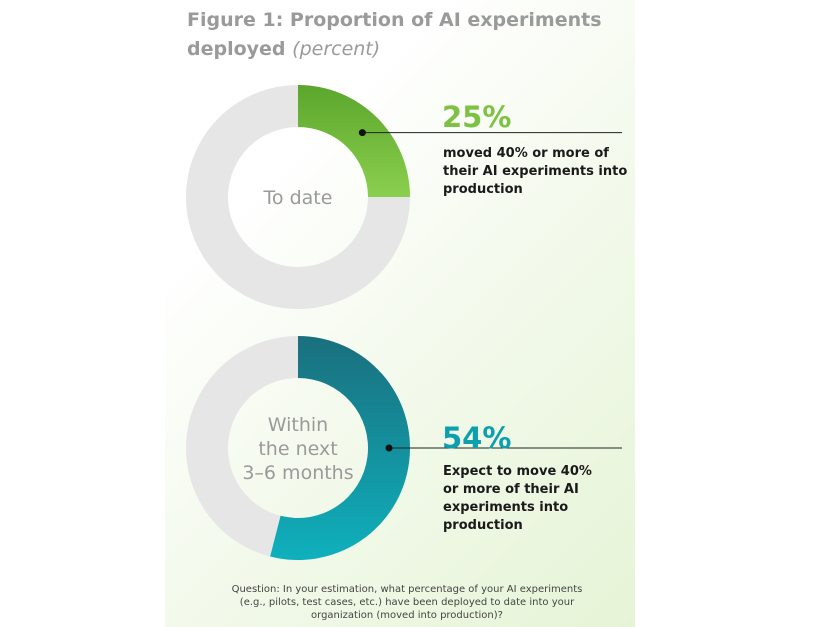 The width and height of the screenshot is (819, 627). What do you see at coordinates (477, 117) in the screenshot?
I see `to-date-percent: 25%` at bounding box center [477, 117].